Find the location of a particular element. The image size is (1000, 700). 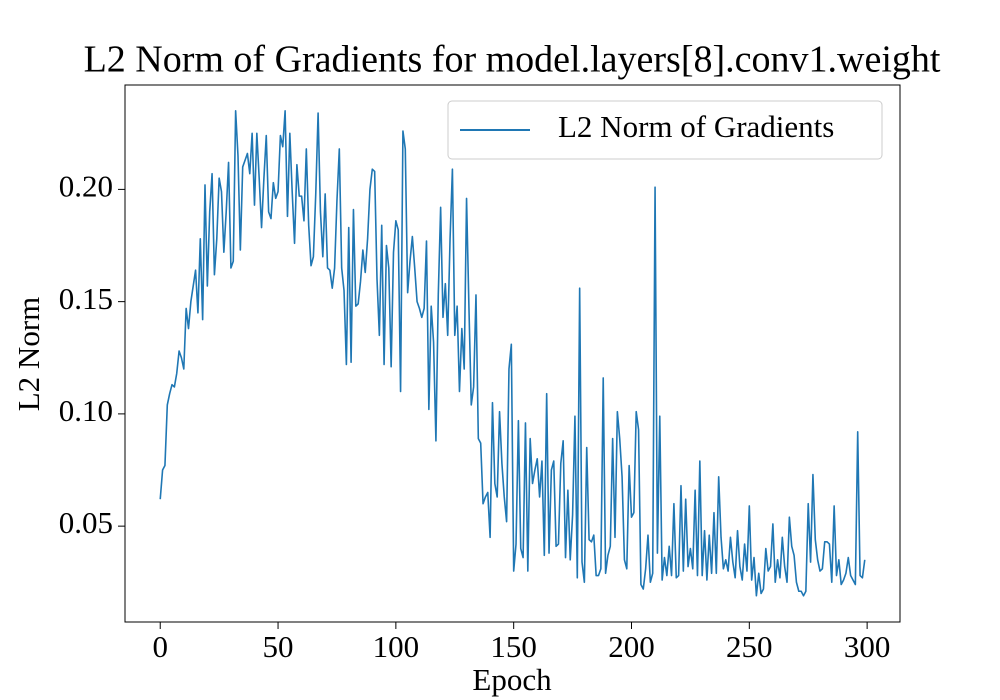

y-axis-label: L2 Norm is located at coordinates (28, 354).